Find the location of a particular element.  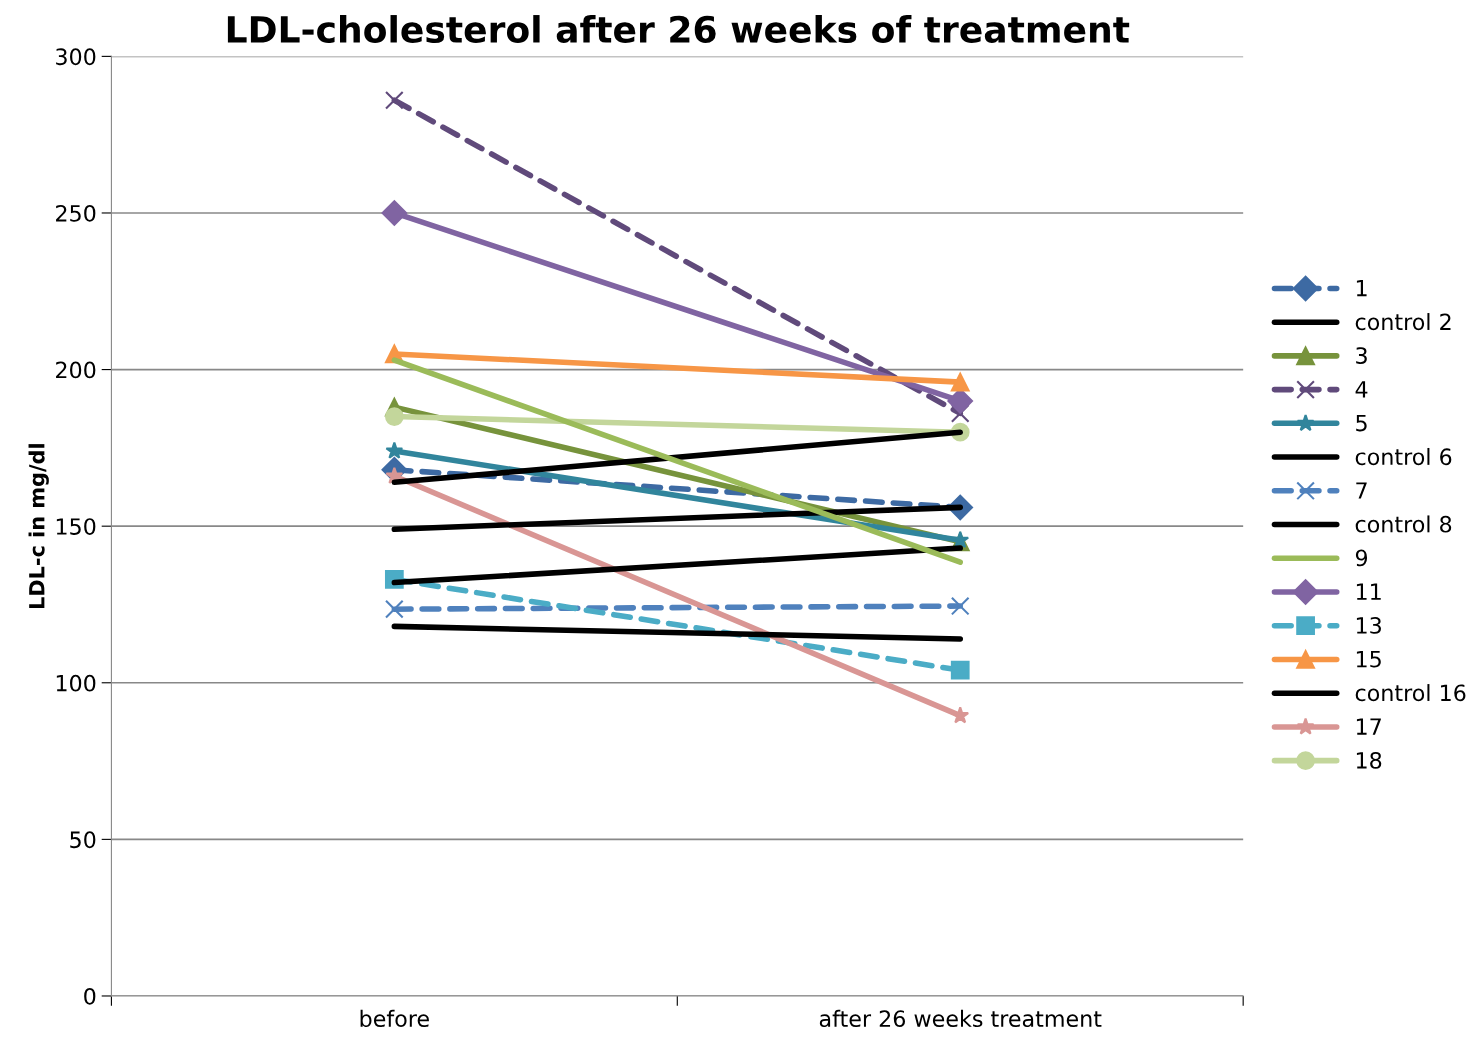

legend-label: 15 is located at coordinates (1368, 659).